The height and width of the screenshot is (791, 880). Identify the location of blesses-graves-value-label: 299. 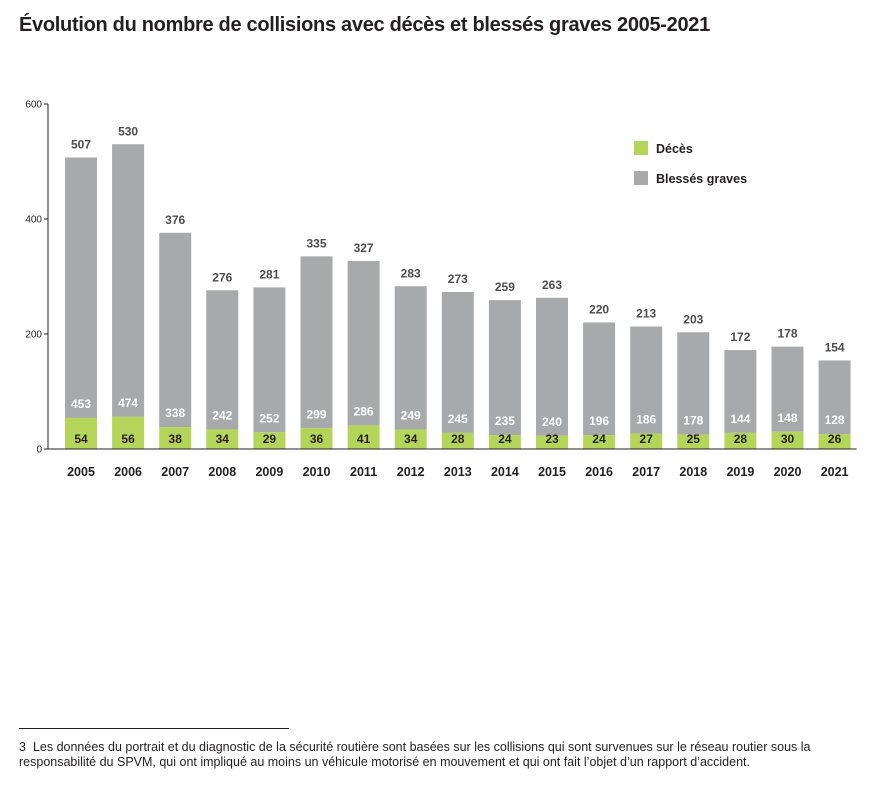
(316, 414).